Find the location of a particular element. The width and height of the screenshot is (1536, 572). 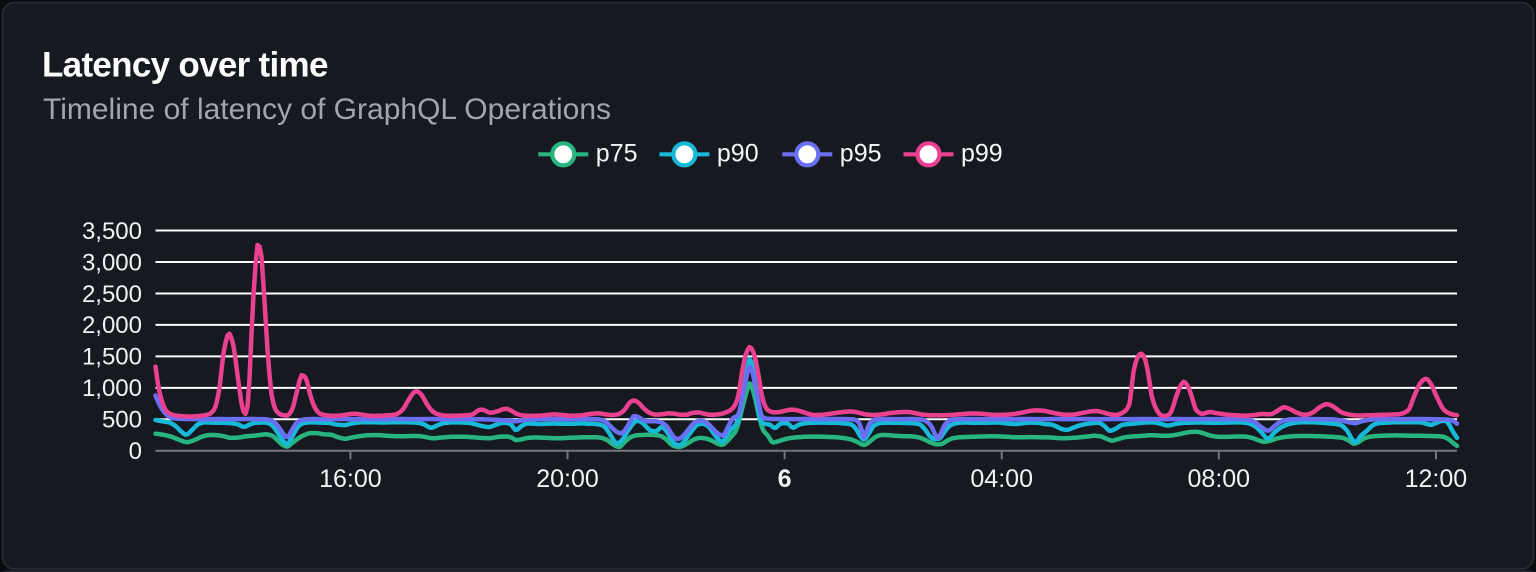

svg-text: 3,500 is located at coordinates (112, 231).